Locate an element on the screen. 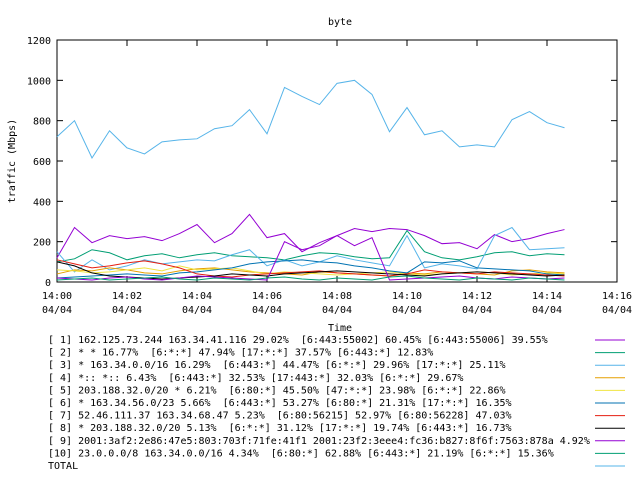 This screenshot has height=480, width=640. y-tick-label: 1000 is located at coordinates (39, 81).